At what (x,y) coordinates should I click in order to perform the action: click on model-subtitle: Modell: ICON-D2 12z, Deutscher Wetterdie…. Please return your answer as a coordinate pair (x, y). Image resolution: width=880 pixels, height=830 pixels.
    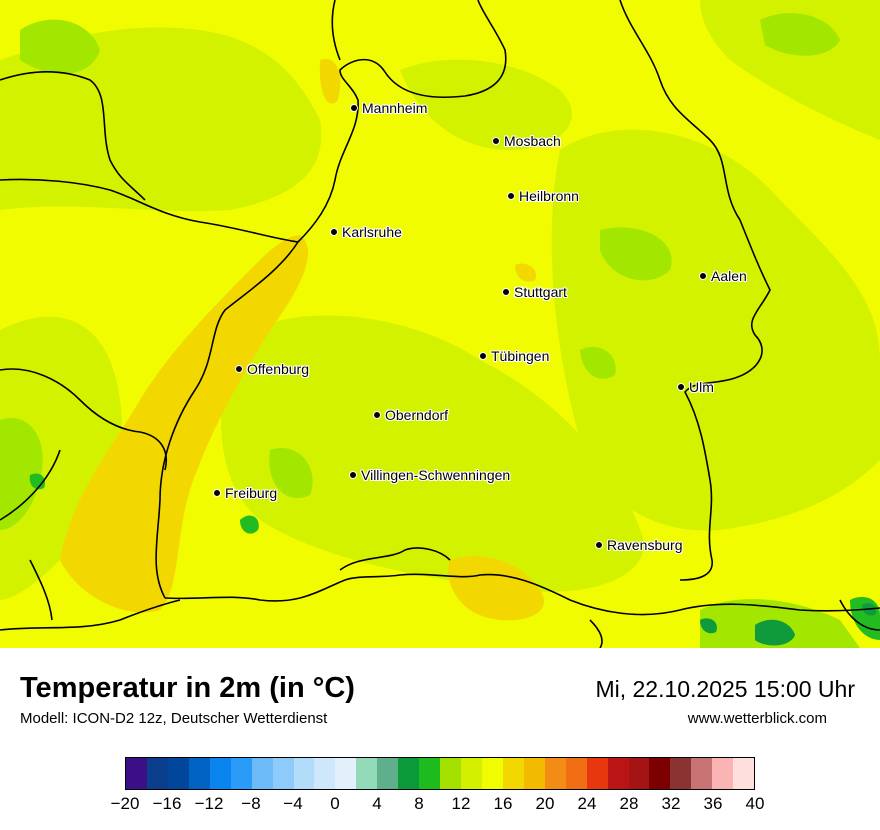
    Looking at the image, I should click on (174, 718).